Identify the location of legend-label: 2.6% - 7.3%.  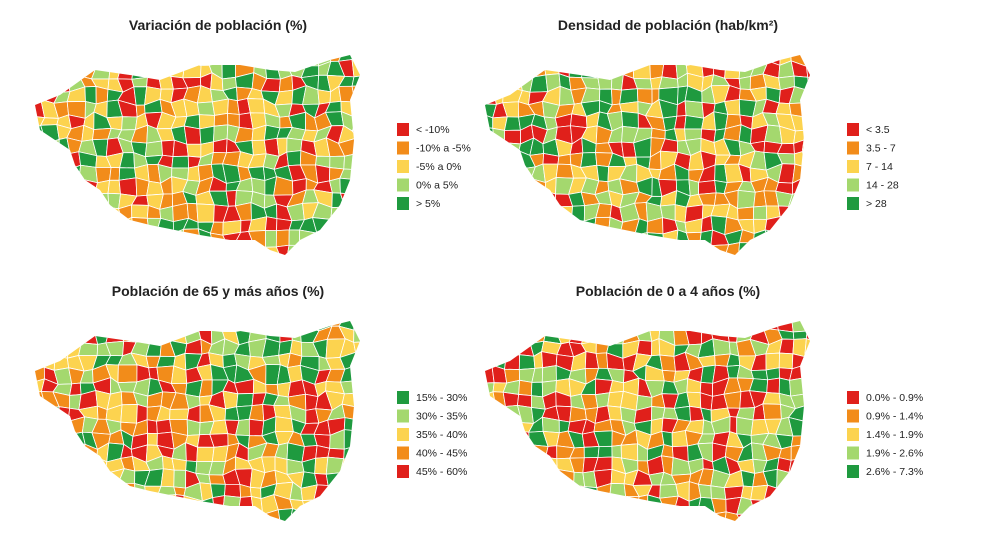
(894, 472).